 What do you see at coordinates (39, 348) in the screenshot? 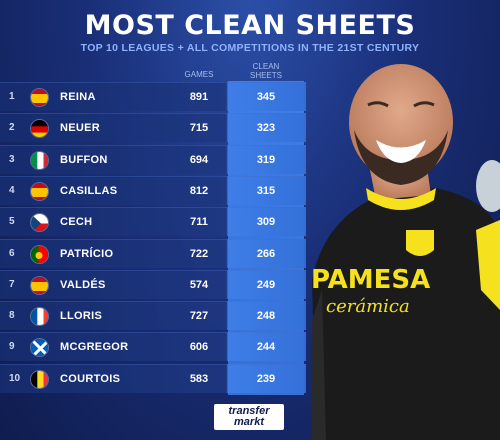
I see `scotland-flag-icon` at bounding box center [39, 348].